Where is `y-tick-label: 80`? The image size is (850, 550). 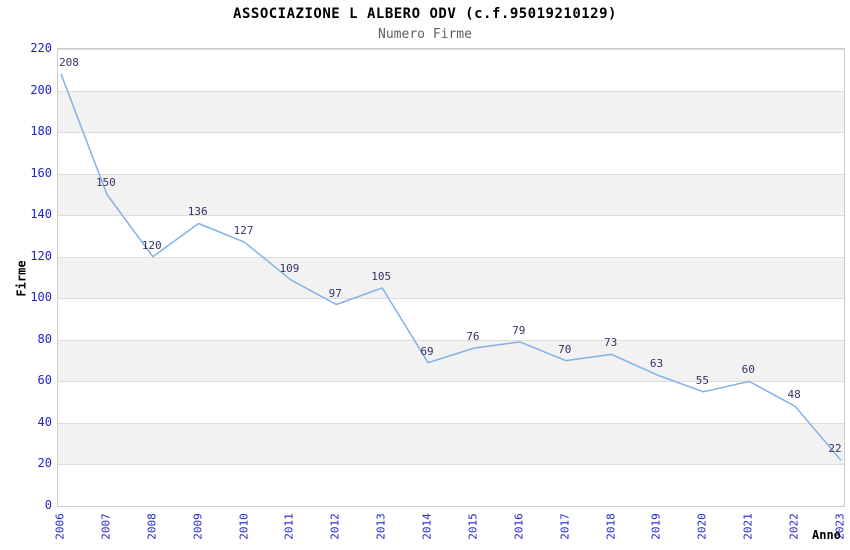 y-tick-label: 80 is located at coordinates (44, 338).